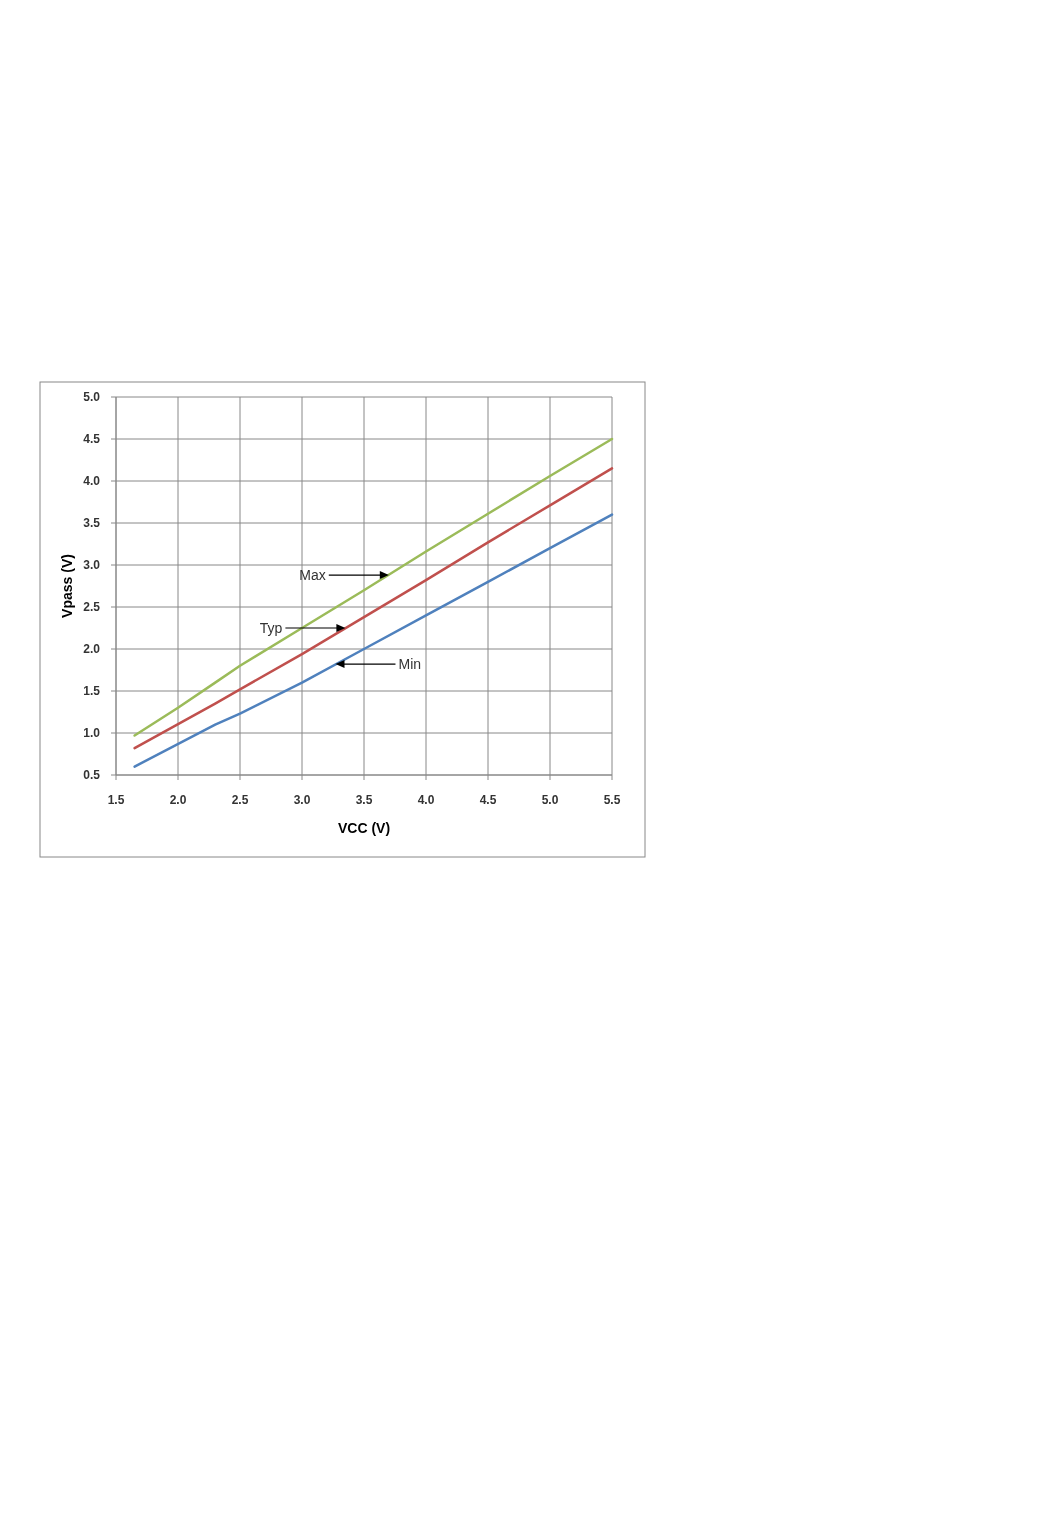 This screenshot has width=1062, height=1528. Describe the element at coordinates (92, 523) in the screenshot. I see `y-tick-label: 3.5` at that location.